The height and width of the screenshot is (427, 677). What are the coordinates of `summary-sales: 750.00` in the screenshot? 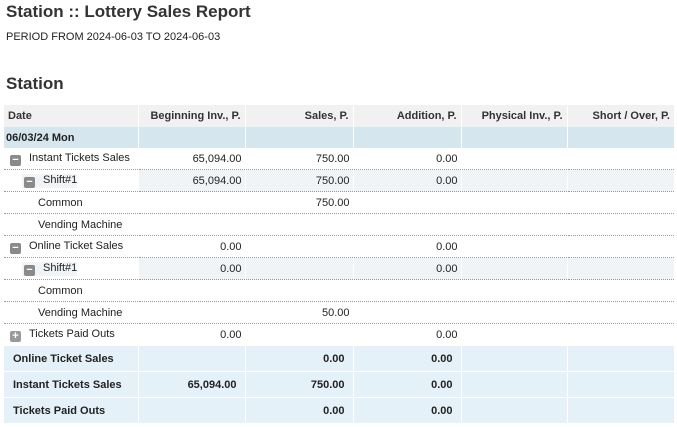 It's located at (298, 384).